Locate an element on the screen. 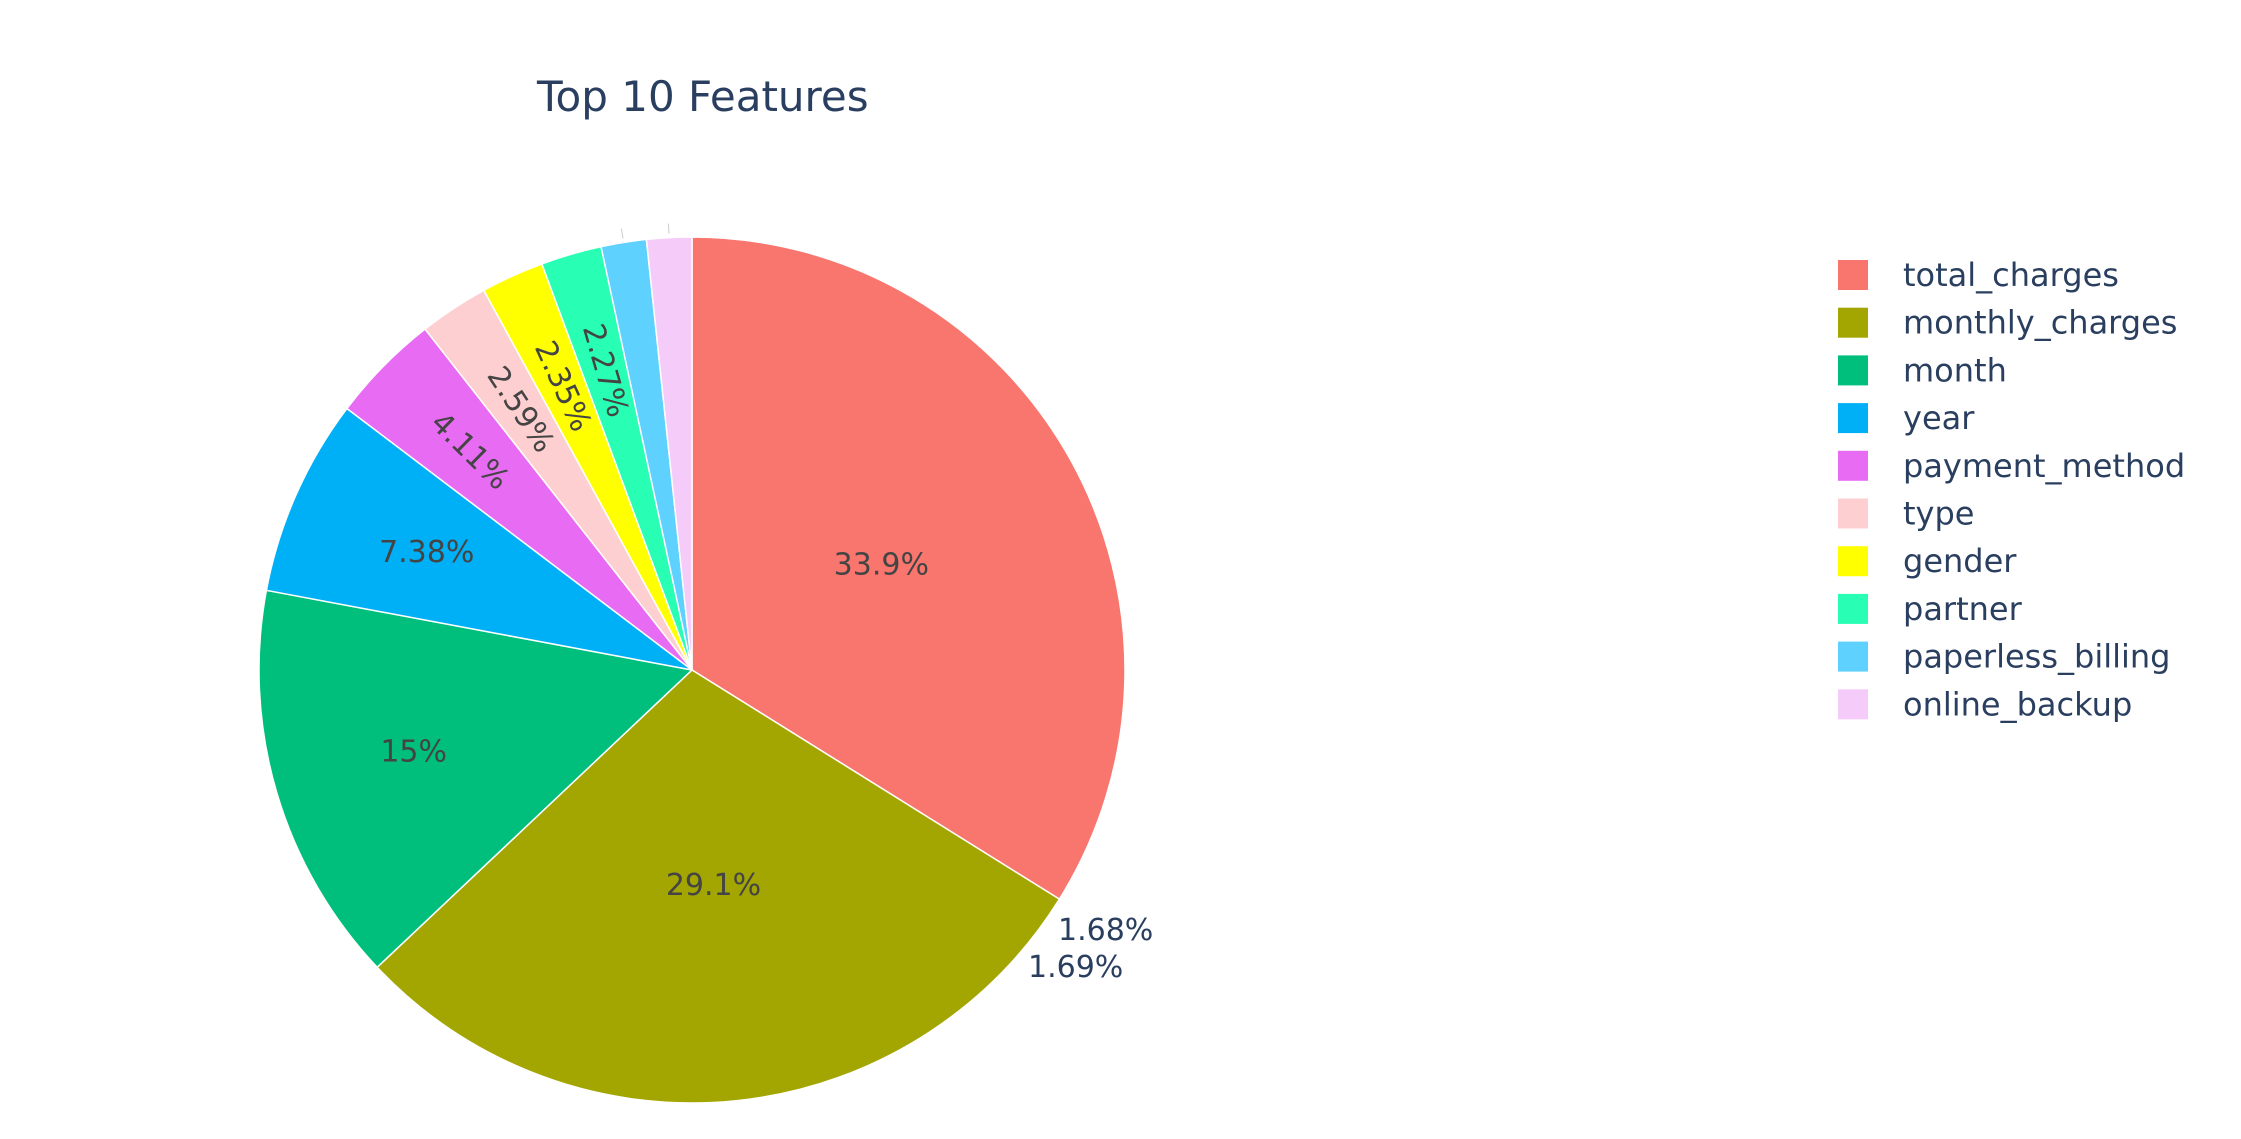 The height and width of the screenshot is (1139, 2241). legend-item-total-charges: total_charges is located at coordinates (1978, 275).